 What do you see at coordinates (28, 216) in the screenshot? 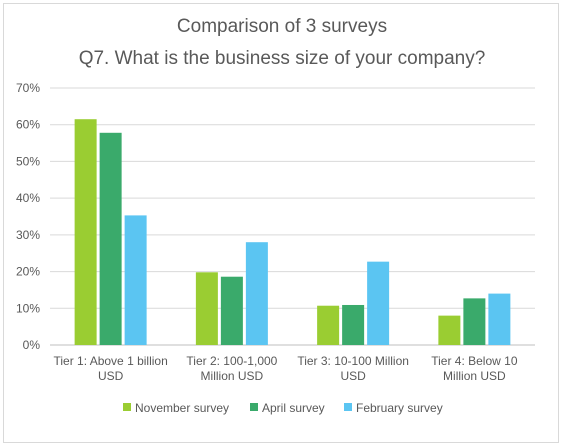
I see `y-axis: 0% 10% 20% 30% 40% 50% 60% 70%` at bounding box center [28, 216].